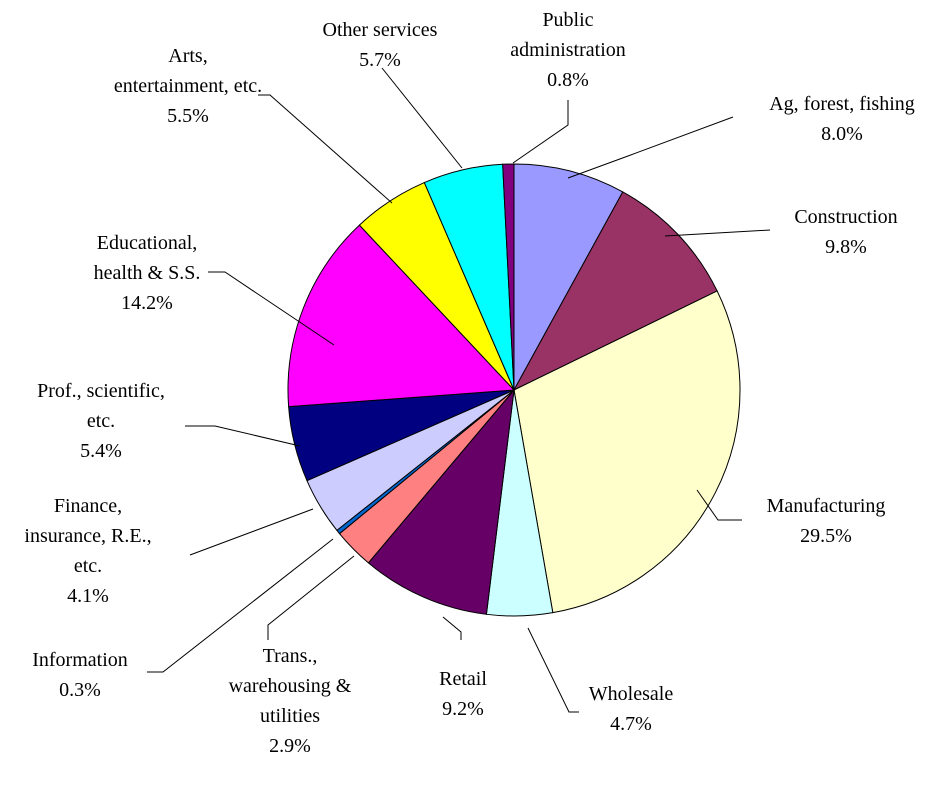 Image resolution: width=943 pixels, height=796 pixels. I want to click on slice-name: Finance,, so click(88, 506).